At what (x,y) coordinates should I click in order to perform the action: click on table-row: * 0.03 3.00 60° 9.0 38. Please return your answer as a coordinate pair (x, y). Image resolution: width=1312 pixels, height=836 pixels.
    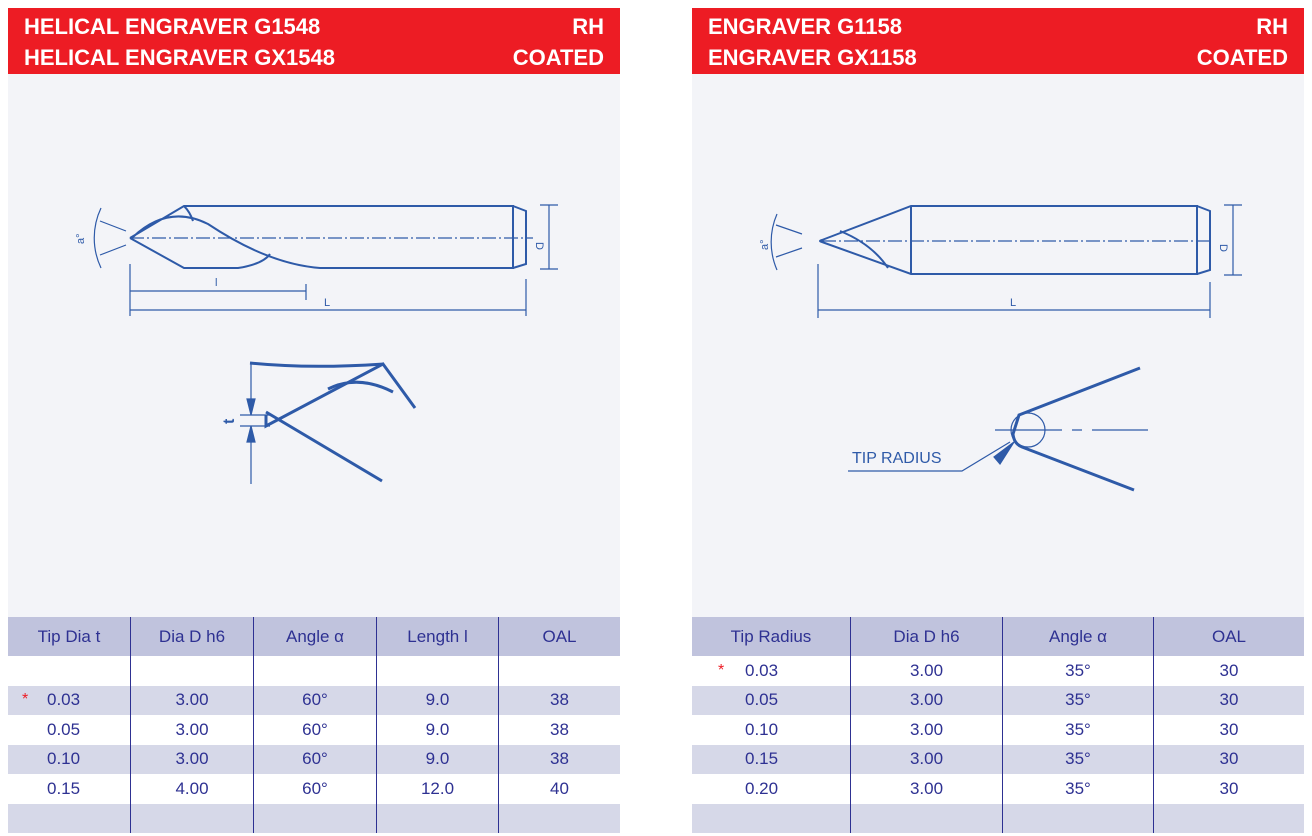
    Looking at the image, I should click on (314, 700).